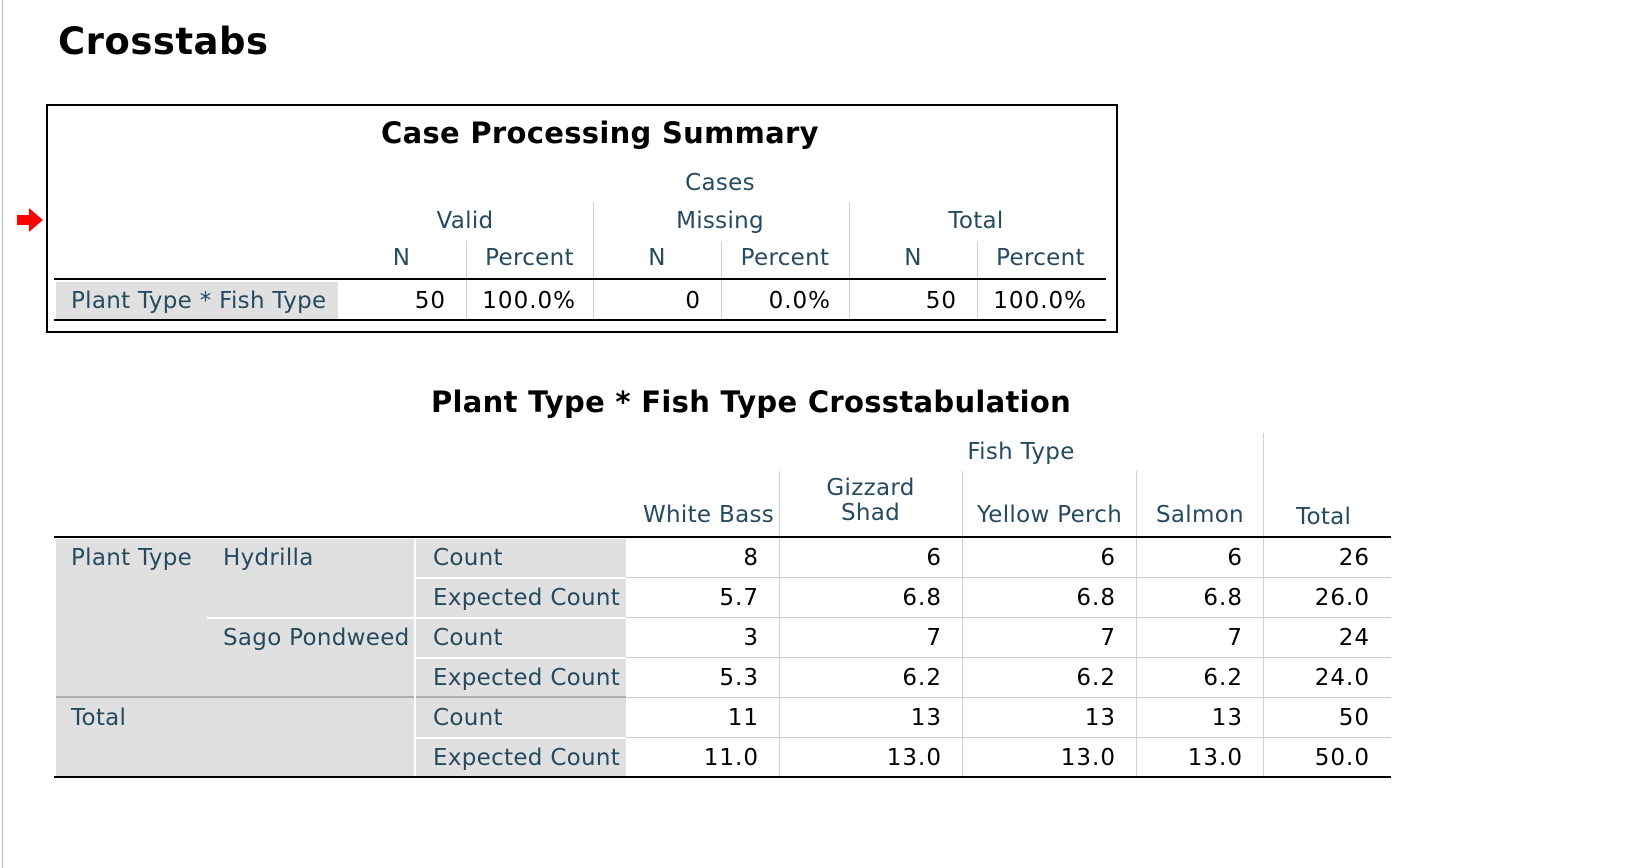 This screenshot has width=1646, height=868. What do you see at coordinates (1342, 598) in the screenshot?
I see `cell: 26.0` at bounding box center [1342, 598].